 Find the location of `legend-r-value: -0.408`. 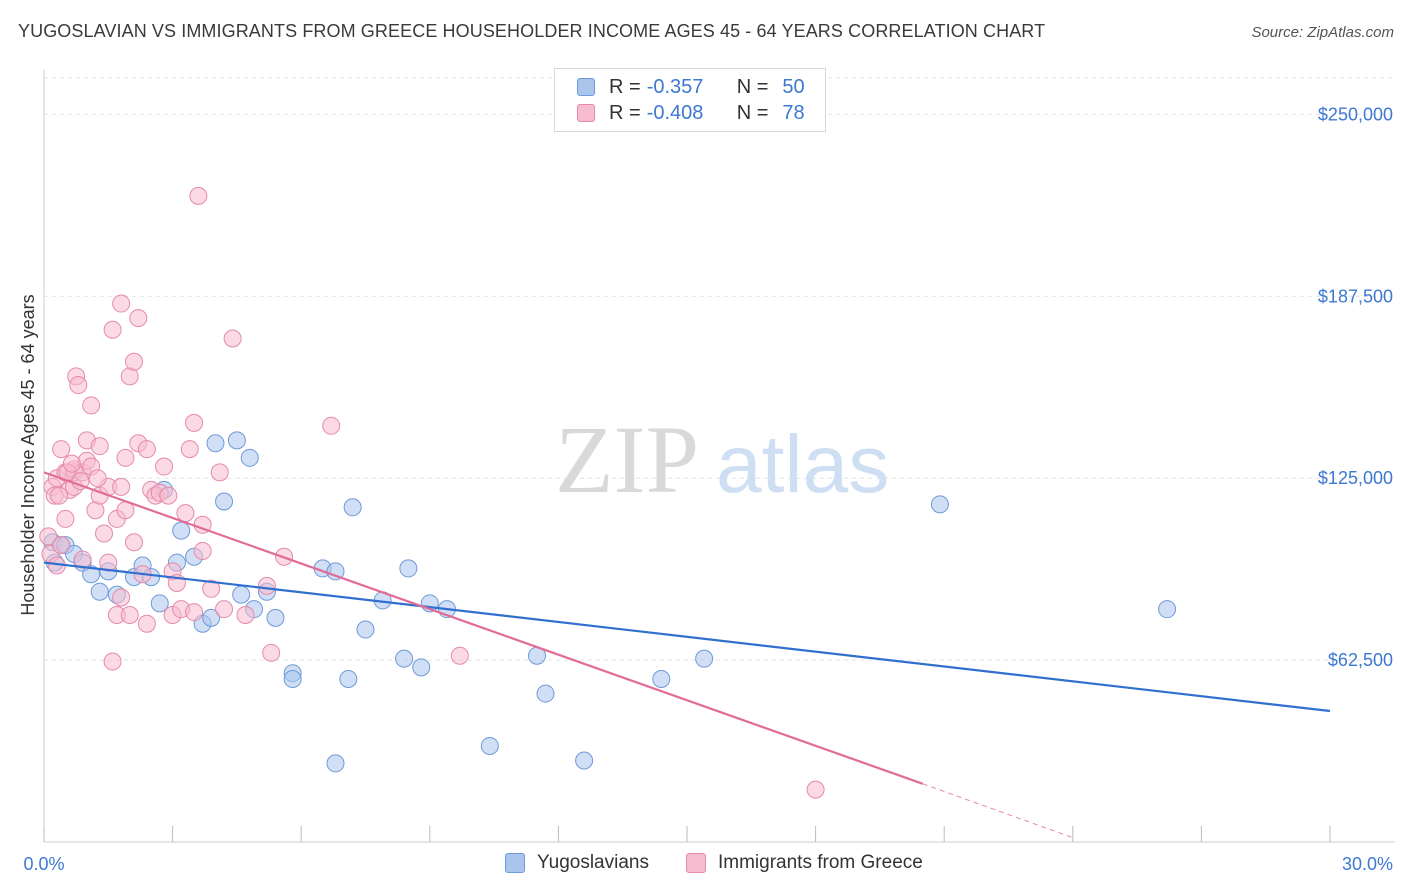

legend-r-value: -0.408 is located at coordinates (675, 112).